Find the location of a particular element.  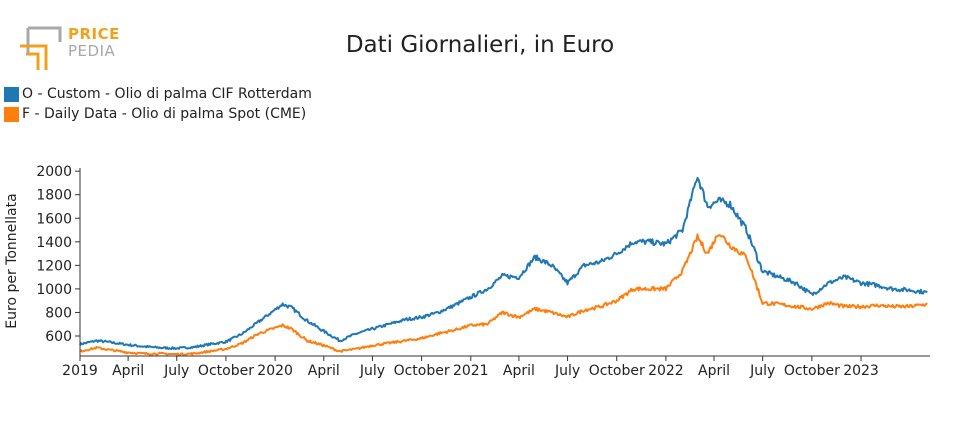

y-tick-label: 1800 is located at coordinates (54, 196).